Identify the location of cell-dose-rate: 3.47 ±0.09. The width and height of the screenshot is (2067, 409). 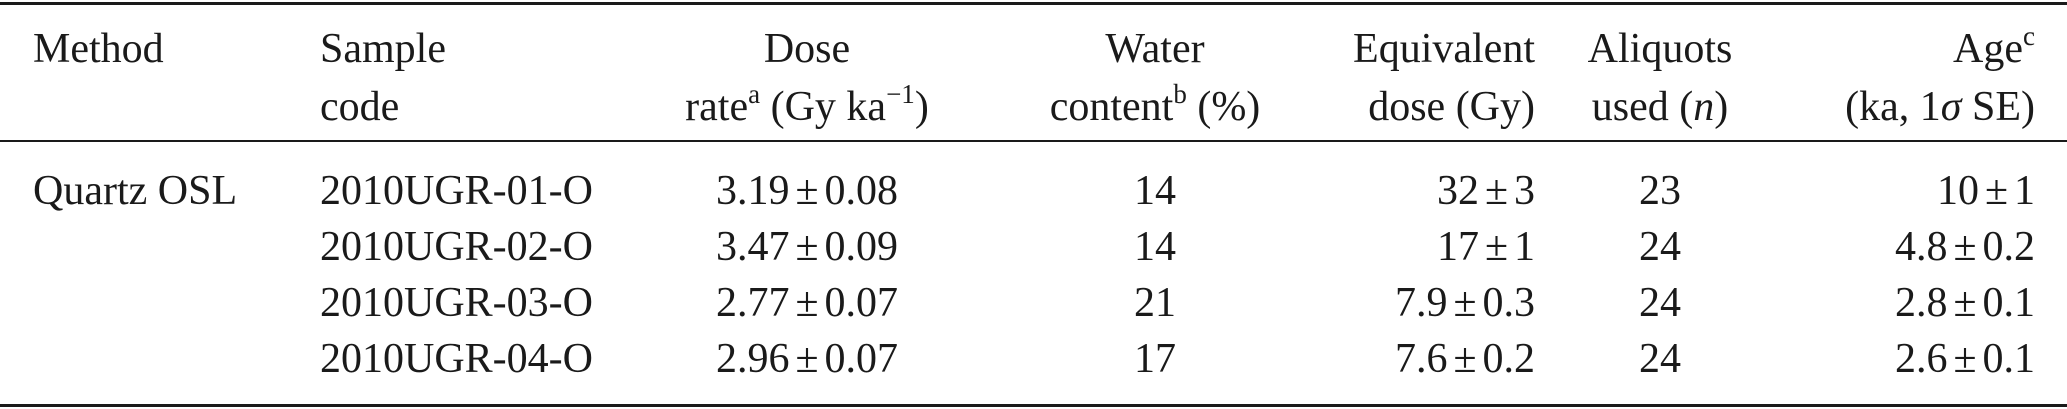
(807, 247).